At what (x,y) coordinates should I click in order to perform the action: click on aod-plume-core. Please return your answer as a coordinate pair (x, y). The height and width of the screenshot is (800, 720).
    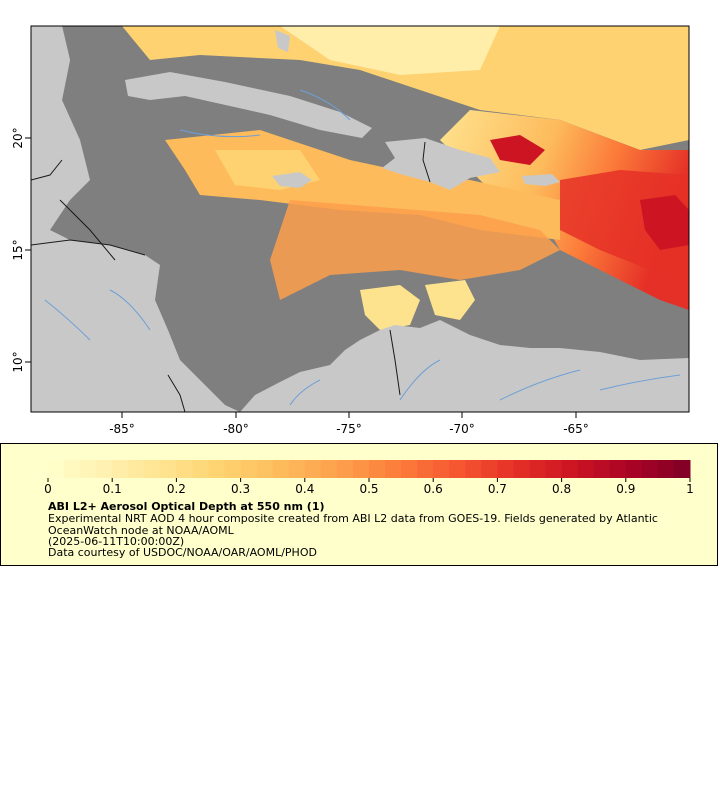
    Looking at the image, I should click on (624, 225).